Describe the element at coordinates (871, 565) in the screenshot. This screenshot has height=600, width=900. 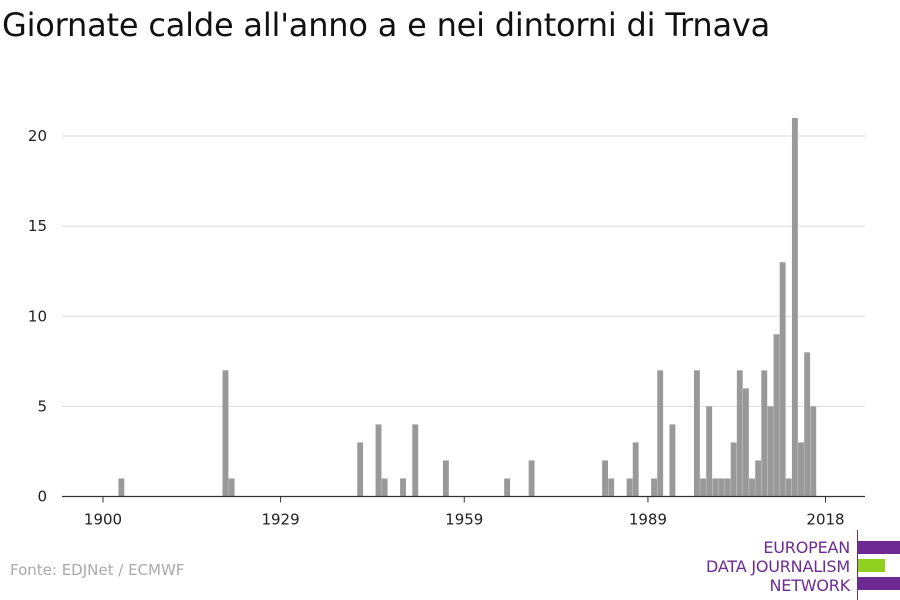
I see `logo-bar-green` at that location.